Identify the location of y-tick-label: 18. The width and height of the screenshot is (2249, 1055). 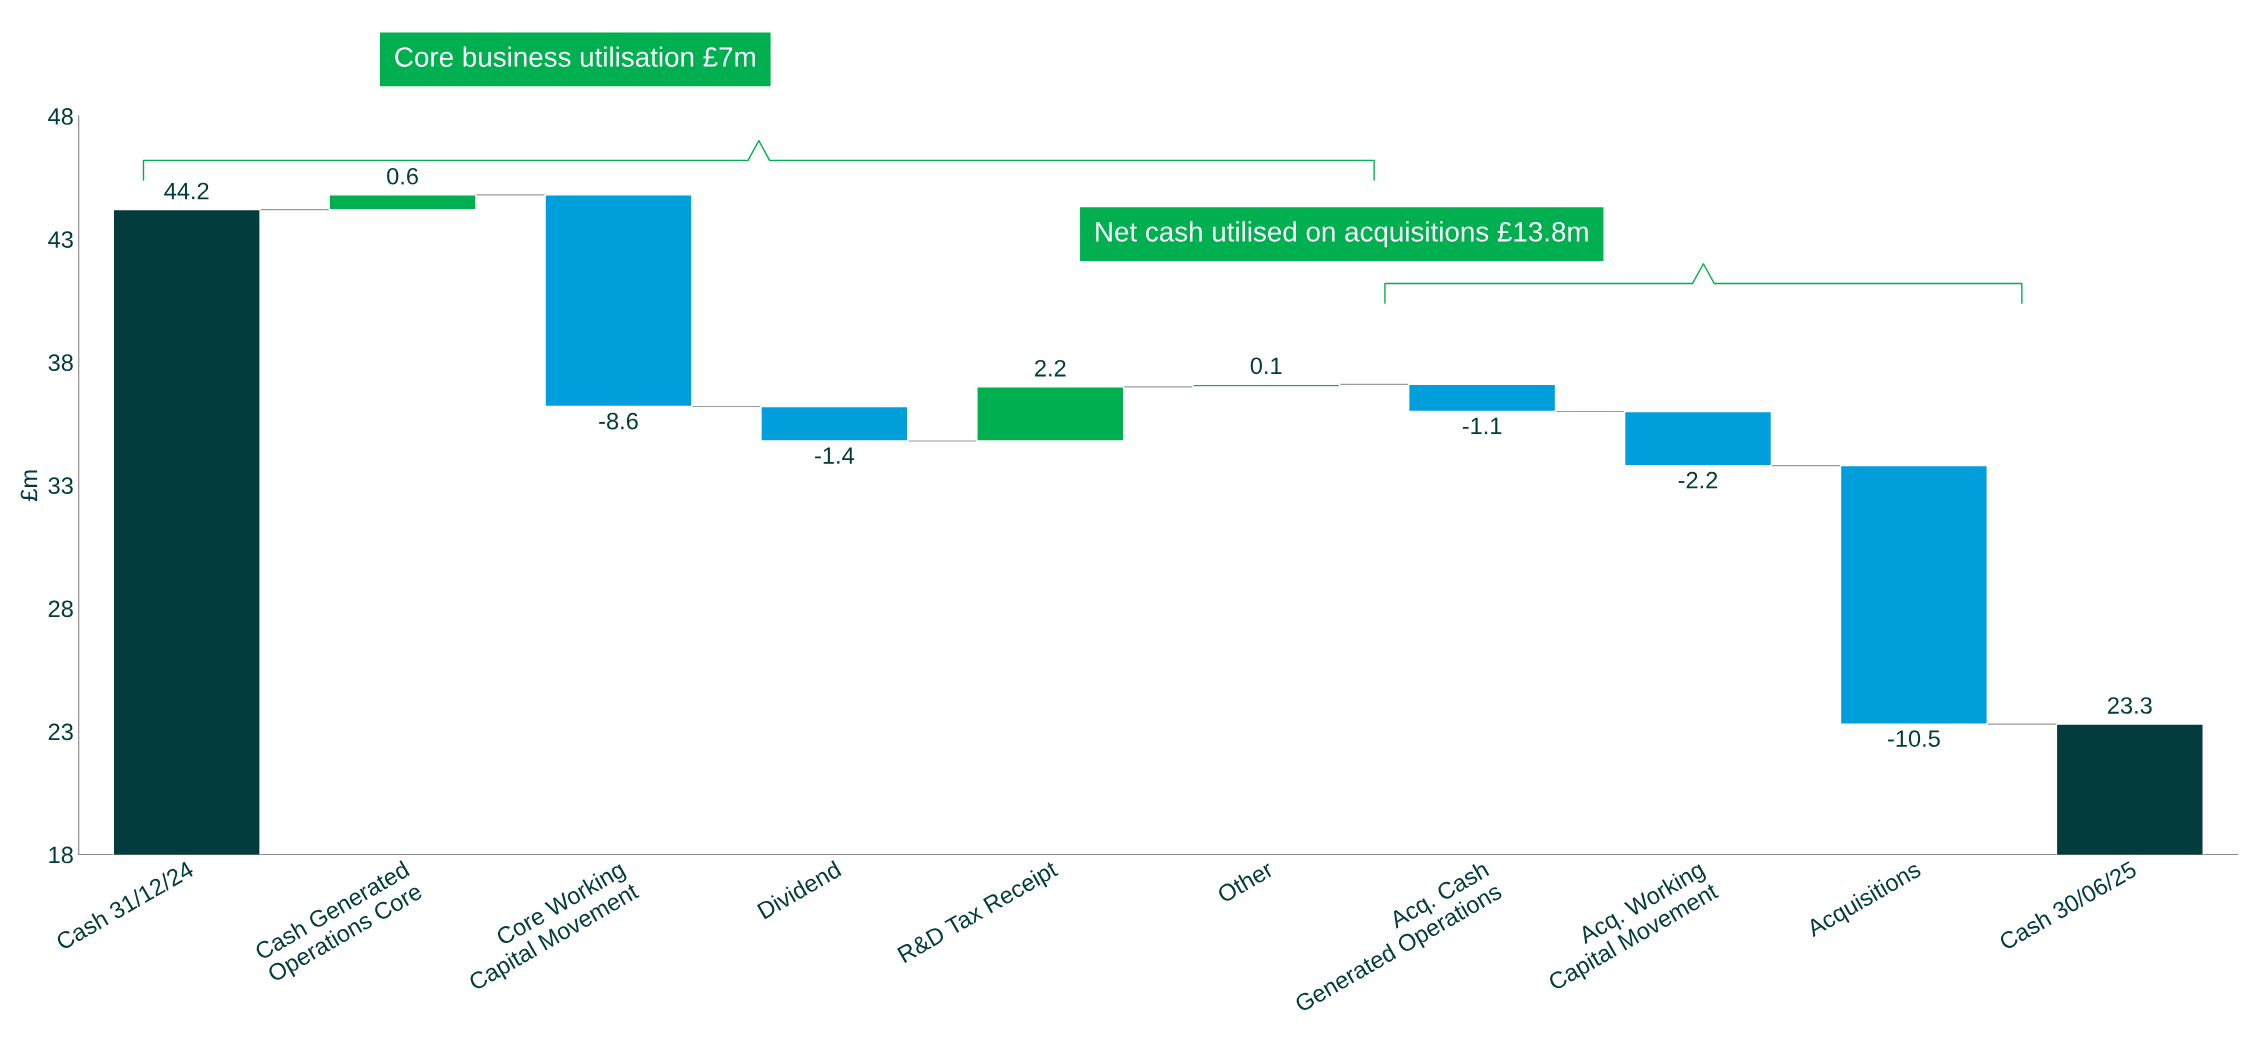
(61, 855).